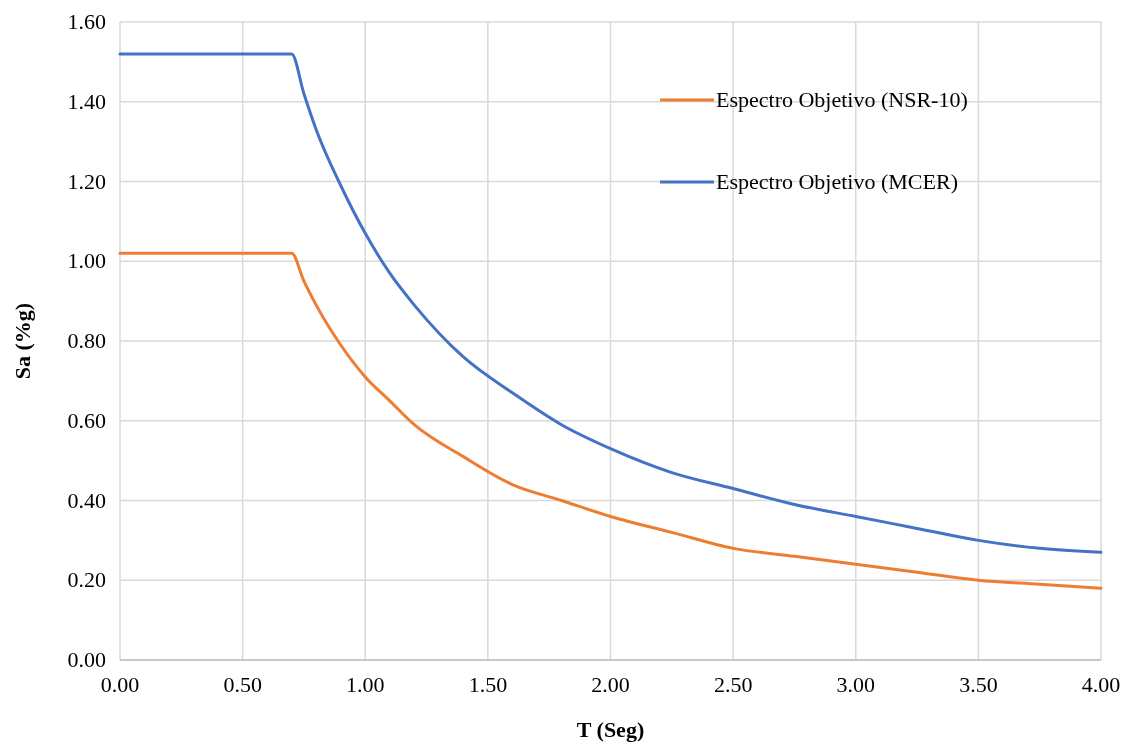  What do you see at coordinates (86, 340) in the screenshot?
I see `y-tick-label: 0.80` at bounding box center [86, 340].